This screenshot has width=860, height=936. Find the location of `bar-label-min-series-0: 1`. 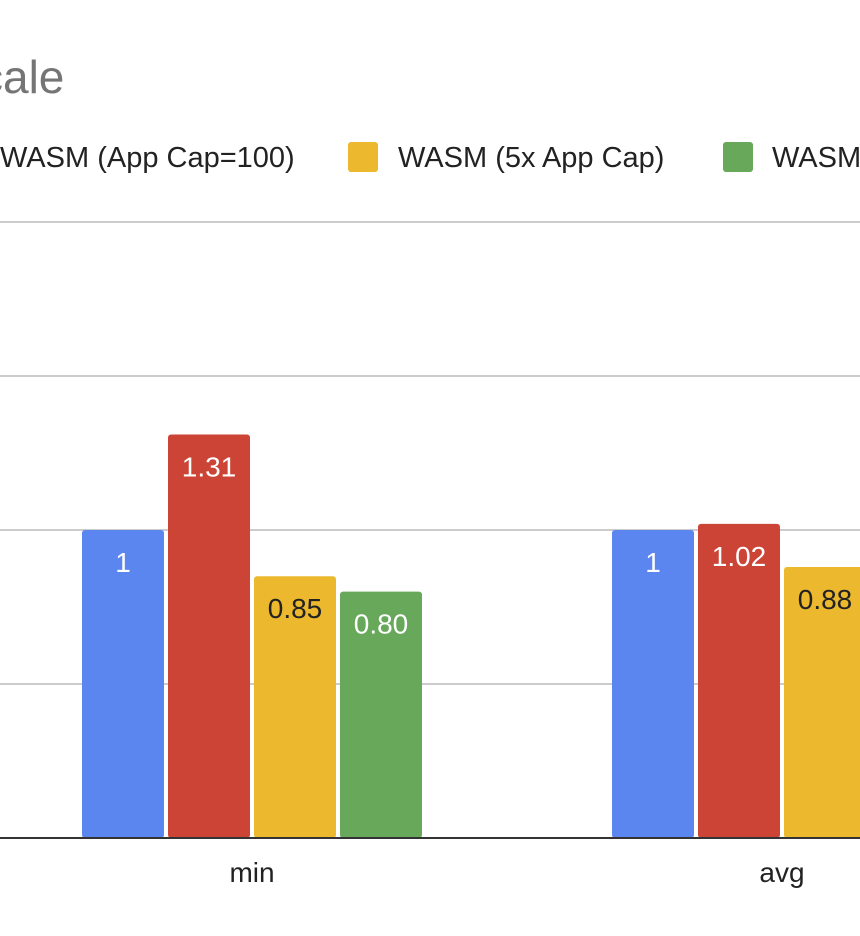

bar-label-min-series-0: 1 is located at coordinates (123, 562).